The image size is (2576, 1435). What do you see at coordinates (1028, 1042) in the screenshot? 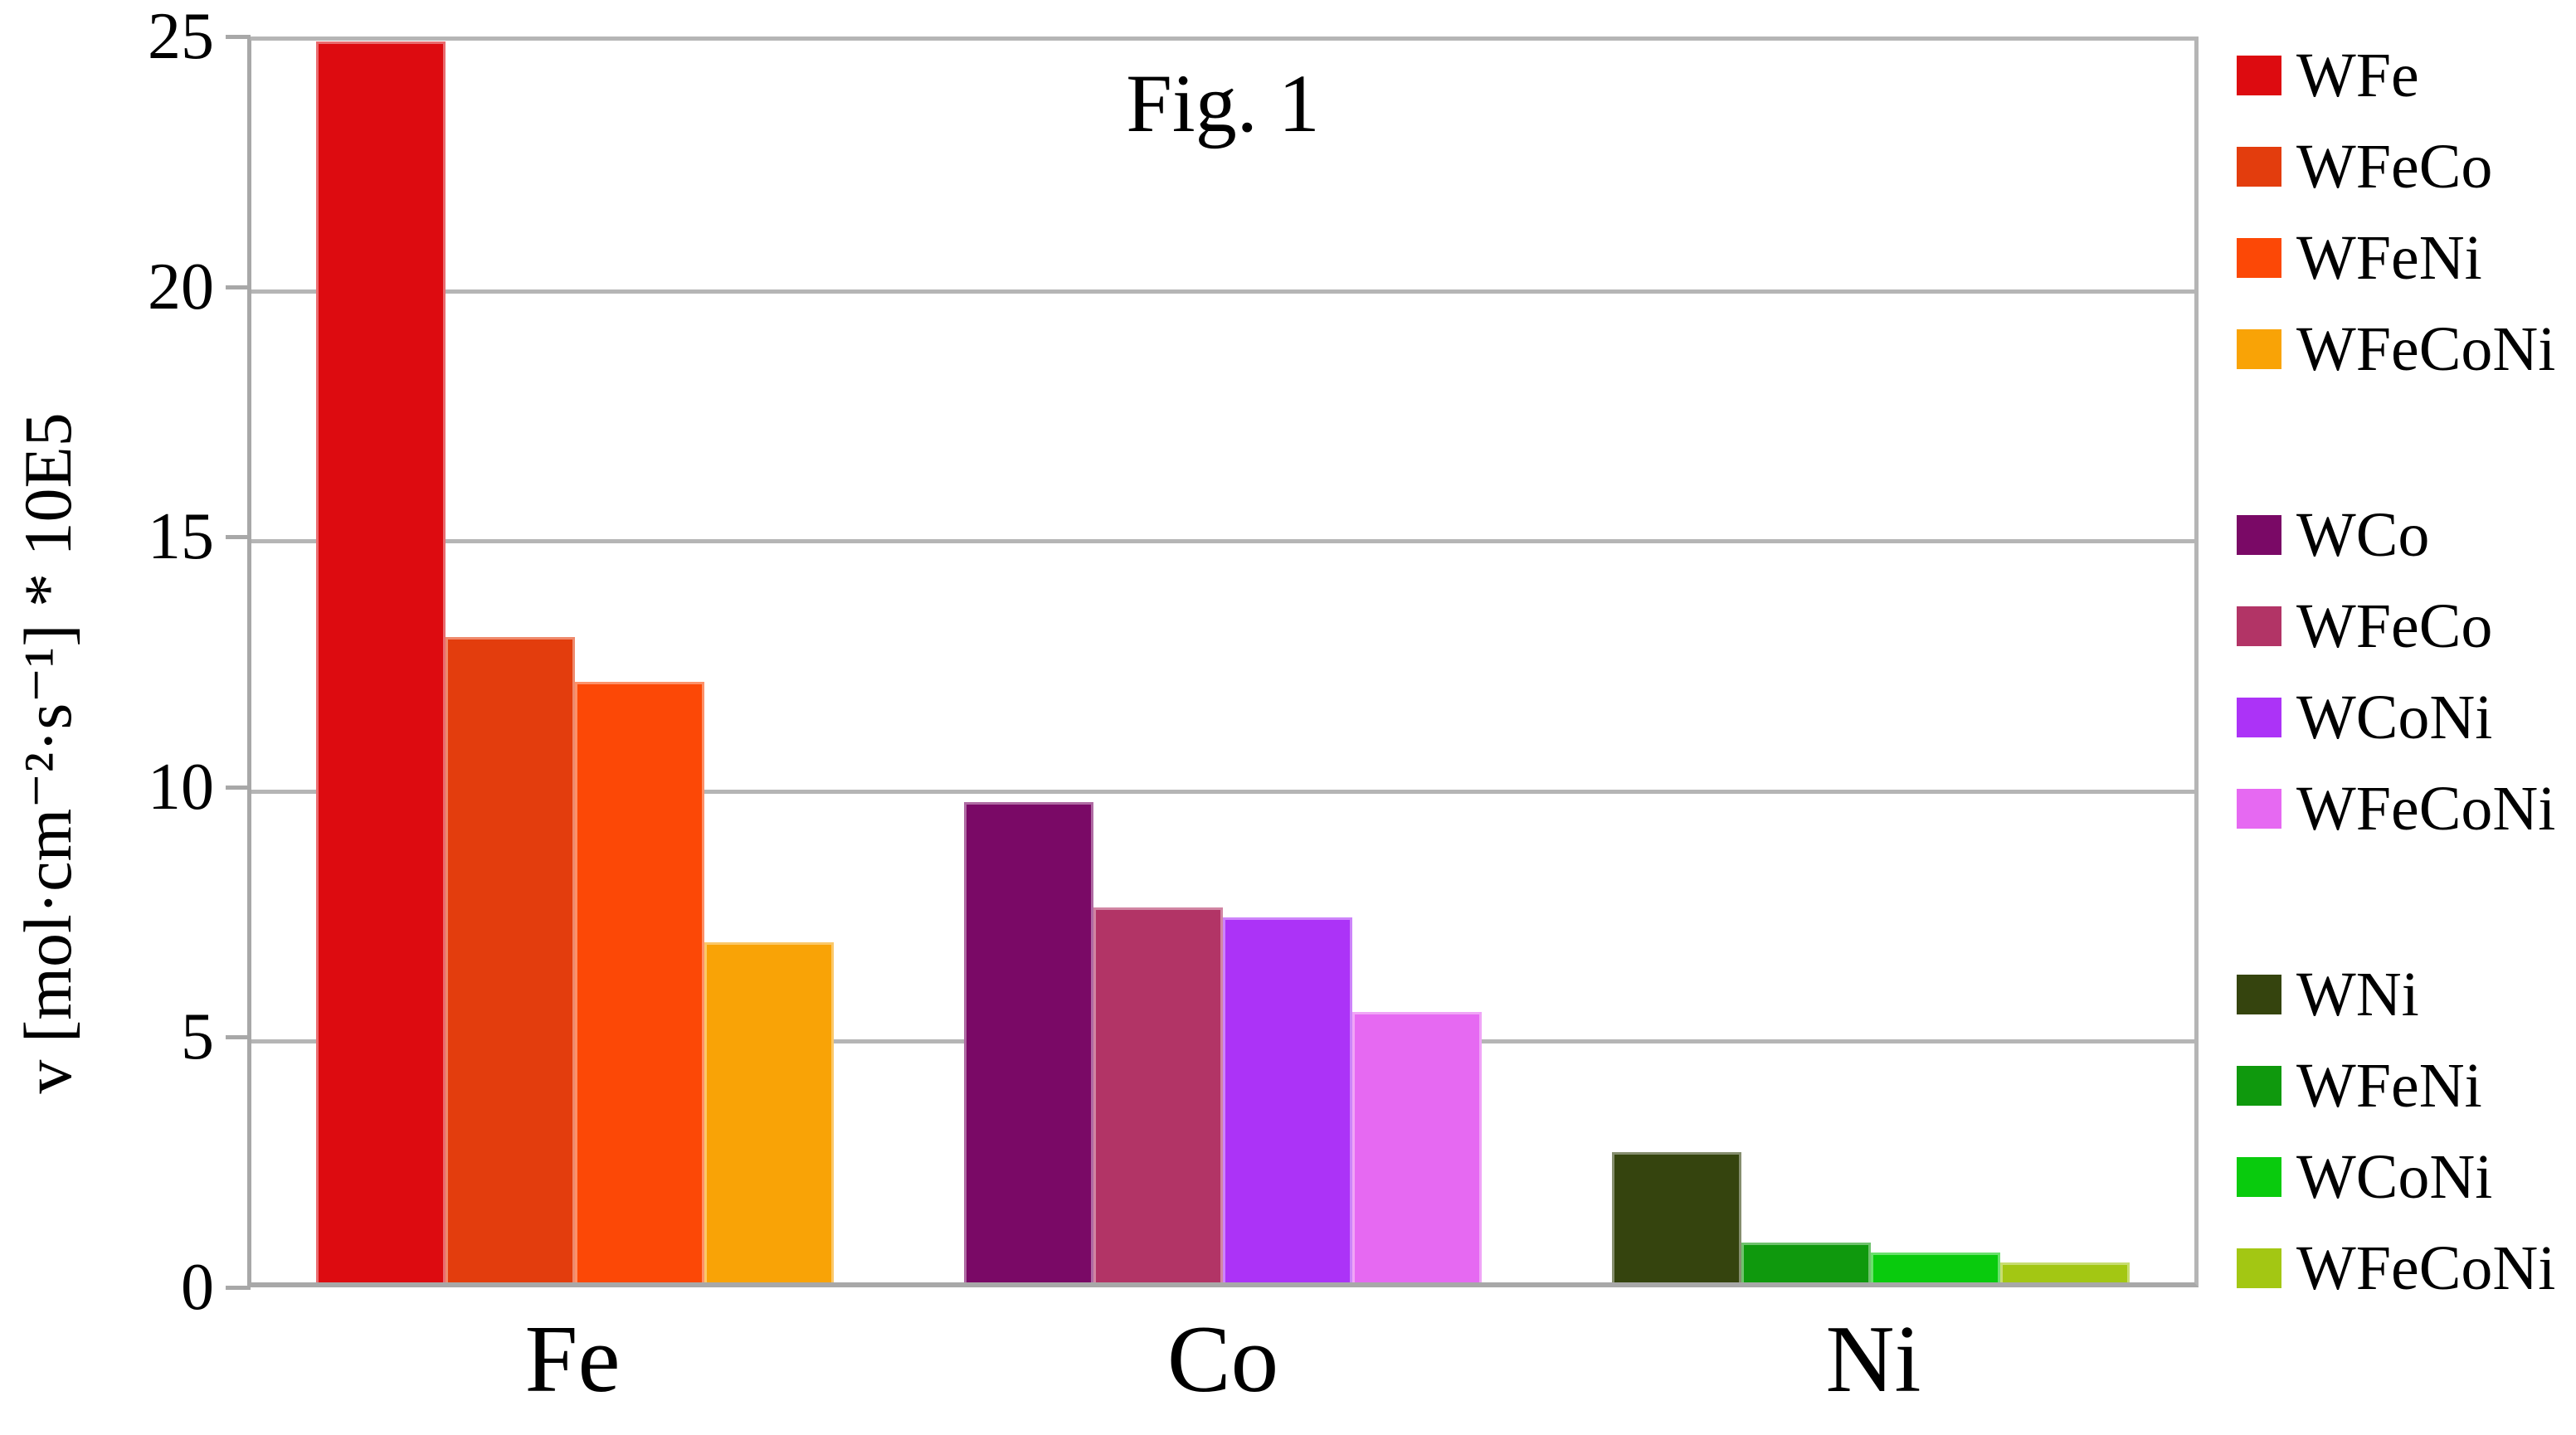
I see `bar-Co-WCo` at bounding box center [1028, 1042].